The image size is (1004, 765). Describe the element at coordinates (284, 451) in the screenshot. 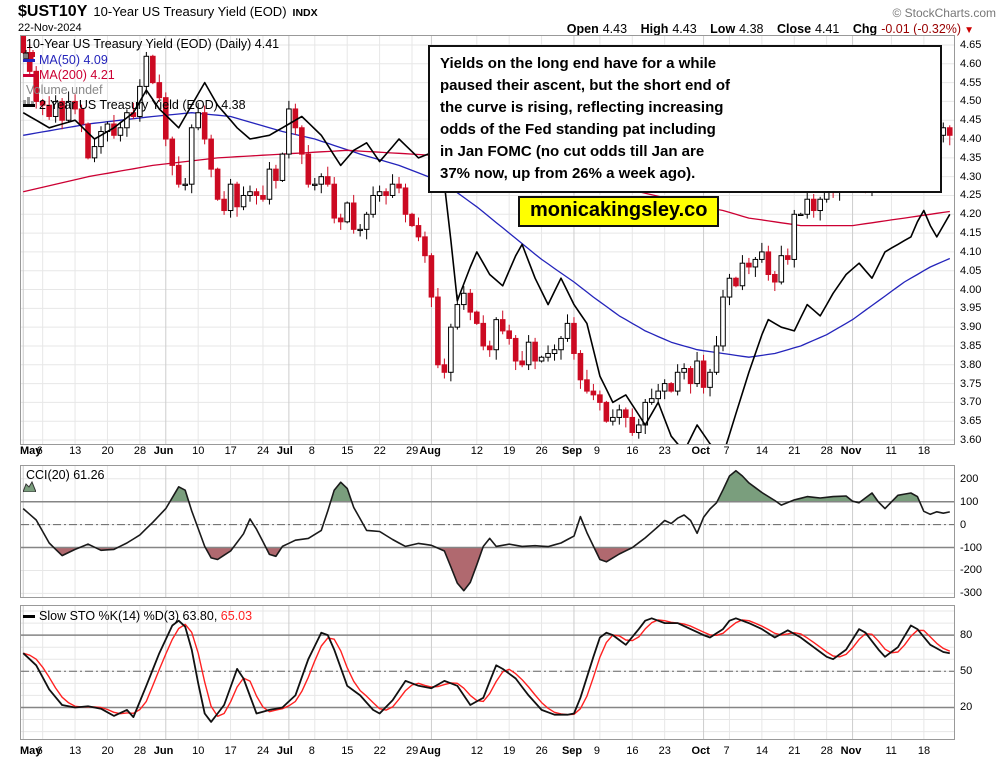

I see `x-axis-month-label: Jul` at that location.